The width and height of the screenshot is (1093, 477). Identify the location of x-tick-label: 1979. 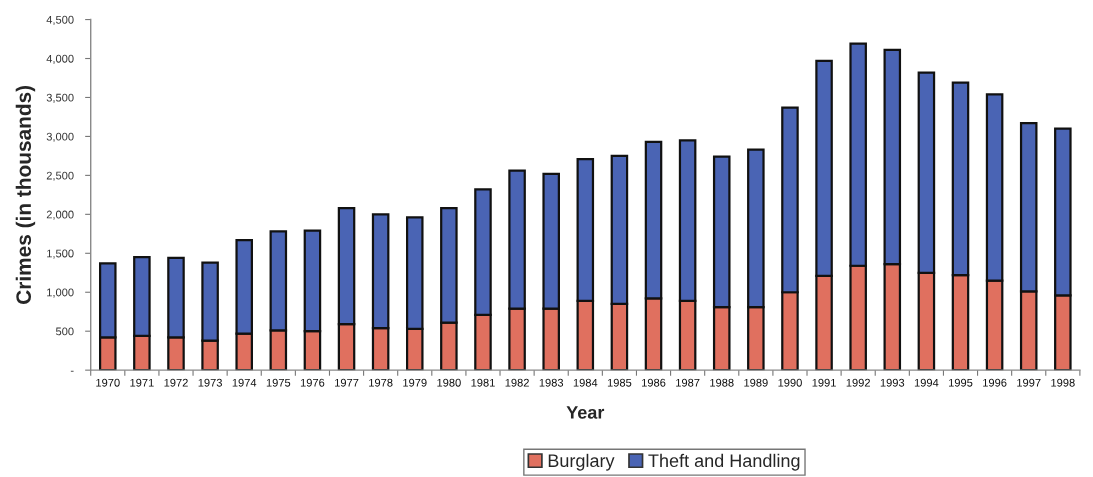
(415, 382).